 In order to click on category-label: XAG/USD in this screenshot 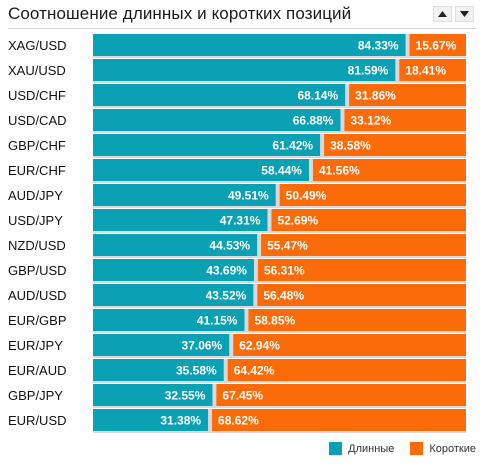, I will do `click(37, 45)`.